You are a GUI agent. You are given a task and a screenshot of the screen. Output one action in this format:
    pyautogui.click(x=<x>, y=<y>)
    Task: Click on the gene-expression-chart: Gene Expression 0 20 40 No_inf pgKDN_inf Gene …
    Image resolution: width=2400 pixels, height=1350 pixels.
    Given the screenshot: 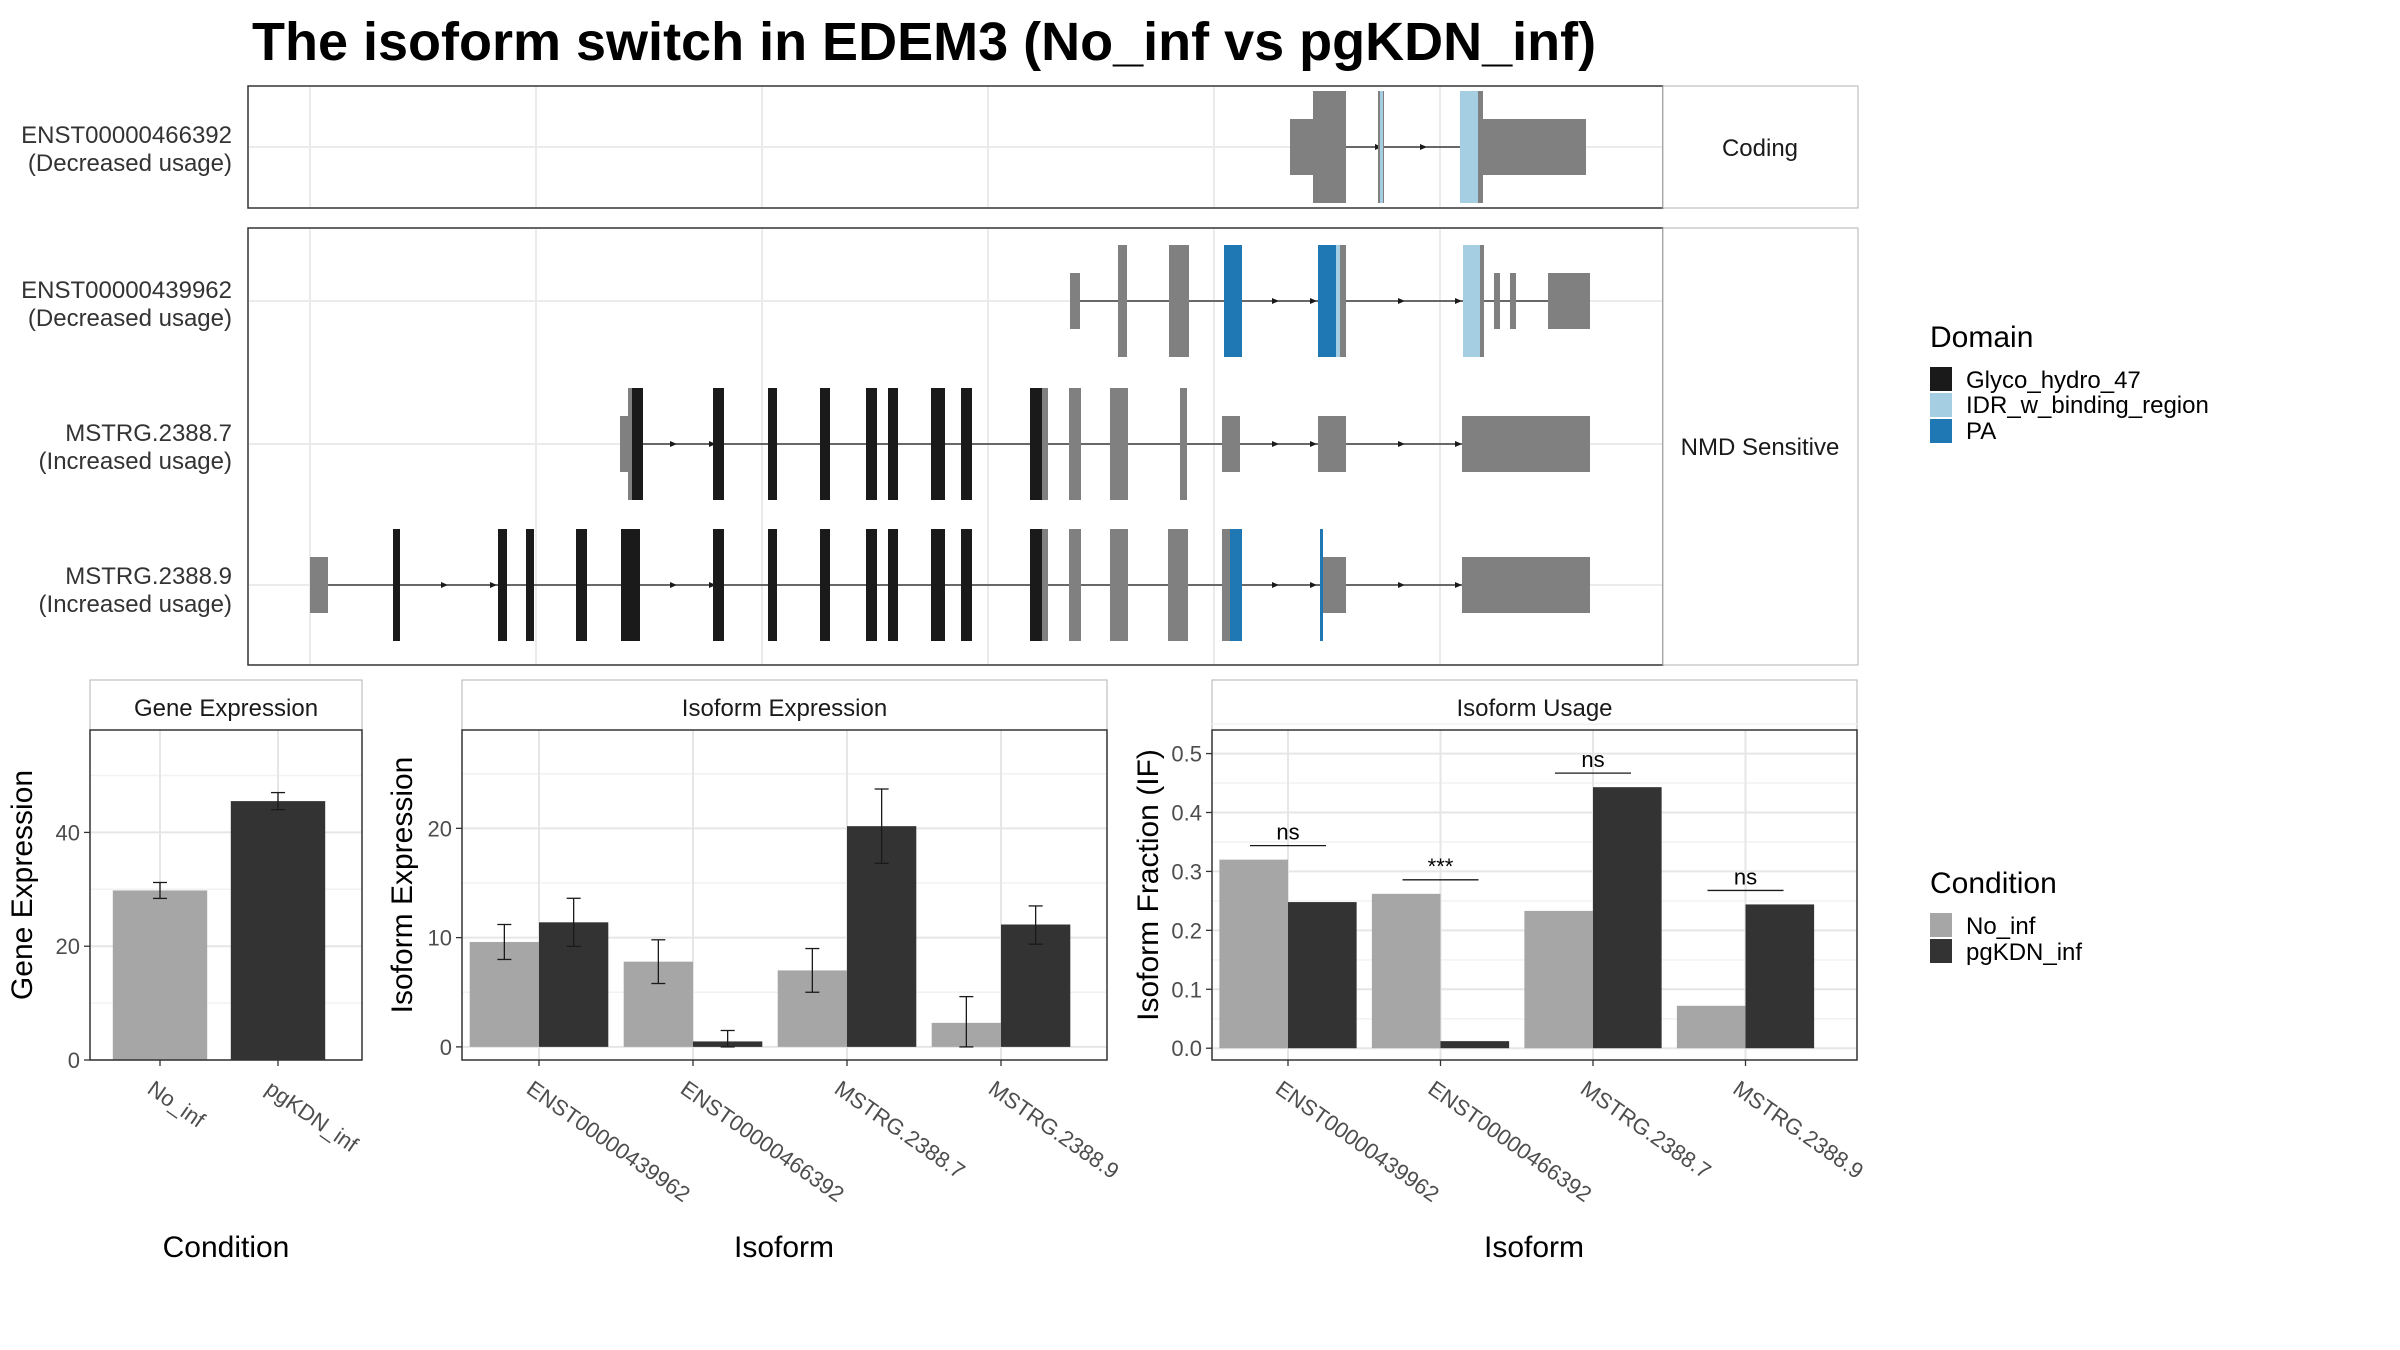 What is the action you would take?
    pyautogui.click(x=184, y=971)
    